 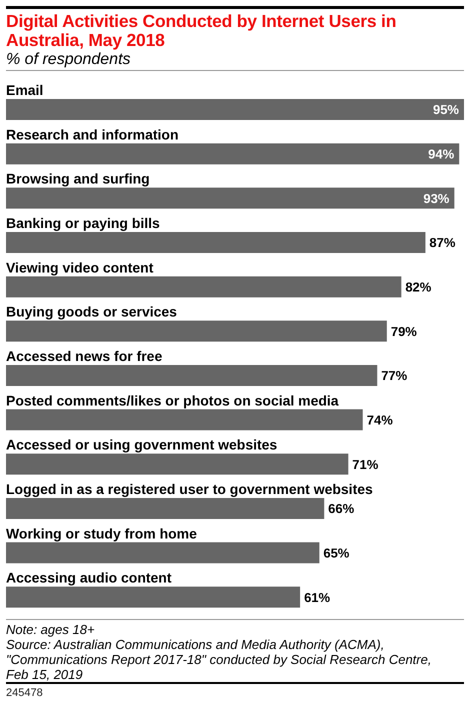 I want to click on y-tick-label: Banking or paying bills, so click(x=83, y=222).